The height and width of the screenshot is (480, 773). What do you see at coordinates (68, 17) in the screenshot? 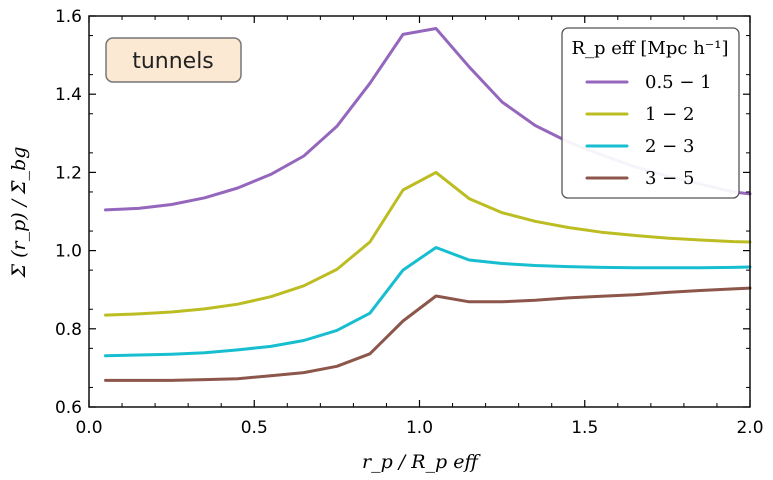
I see `y-tick-label: 1.6` at bounding box center [68, 17].